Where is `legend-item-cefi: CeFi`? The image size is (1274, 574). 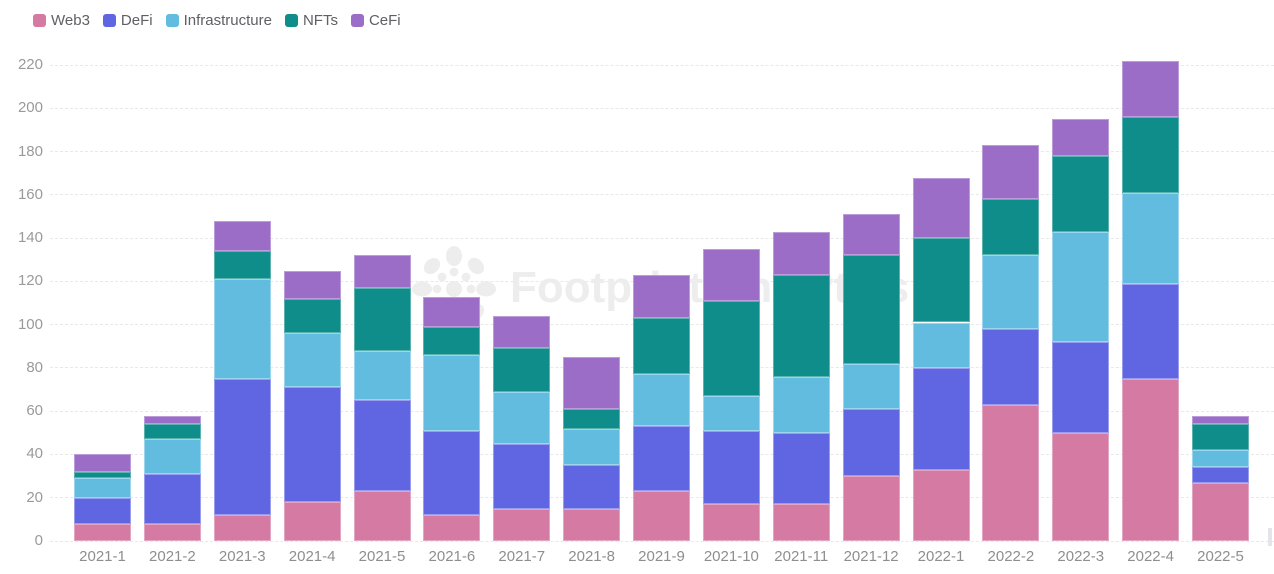 legend-item-cefi: CeFi is located at coordinates (375, 20).